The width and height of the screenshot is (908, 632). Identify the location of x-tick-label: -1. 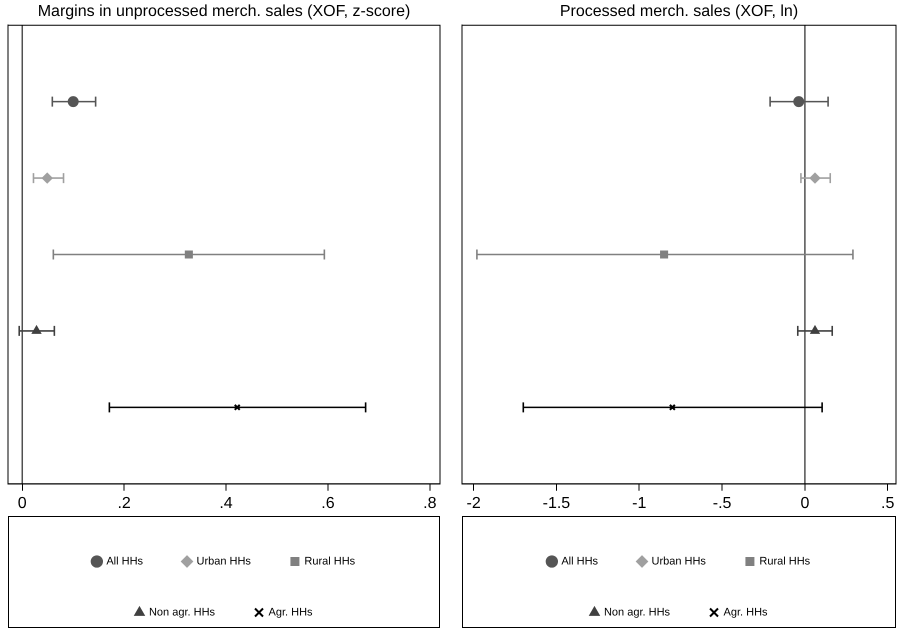
(639, 503).